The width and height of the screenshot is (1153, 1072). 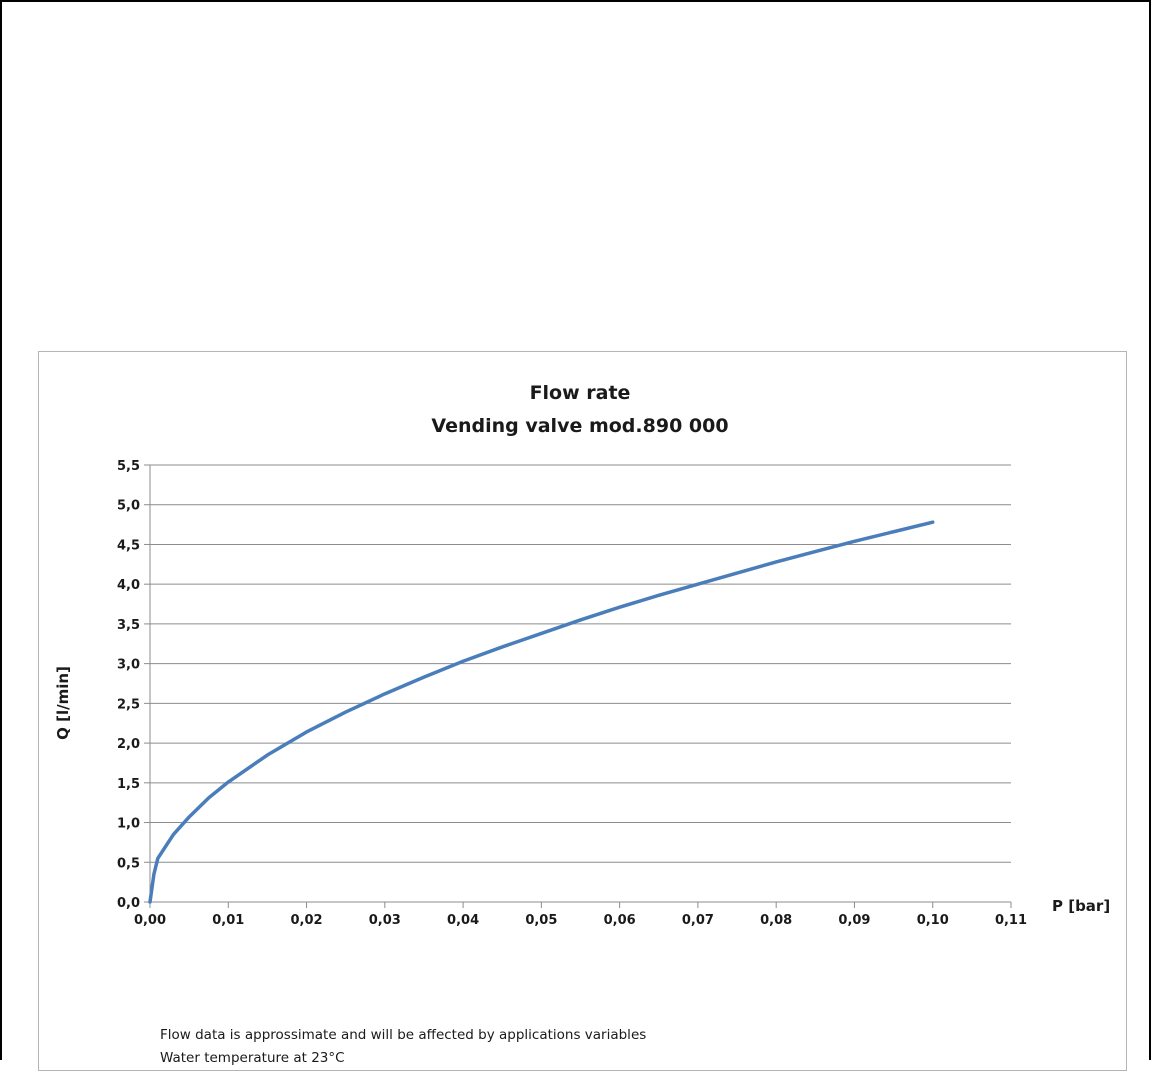 What do you see at coordinates (128, 665) in the screenshot?
I see `y-tick-label: 3,0` at bounding box center [128, 665].